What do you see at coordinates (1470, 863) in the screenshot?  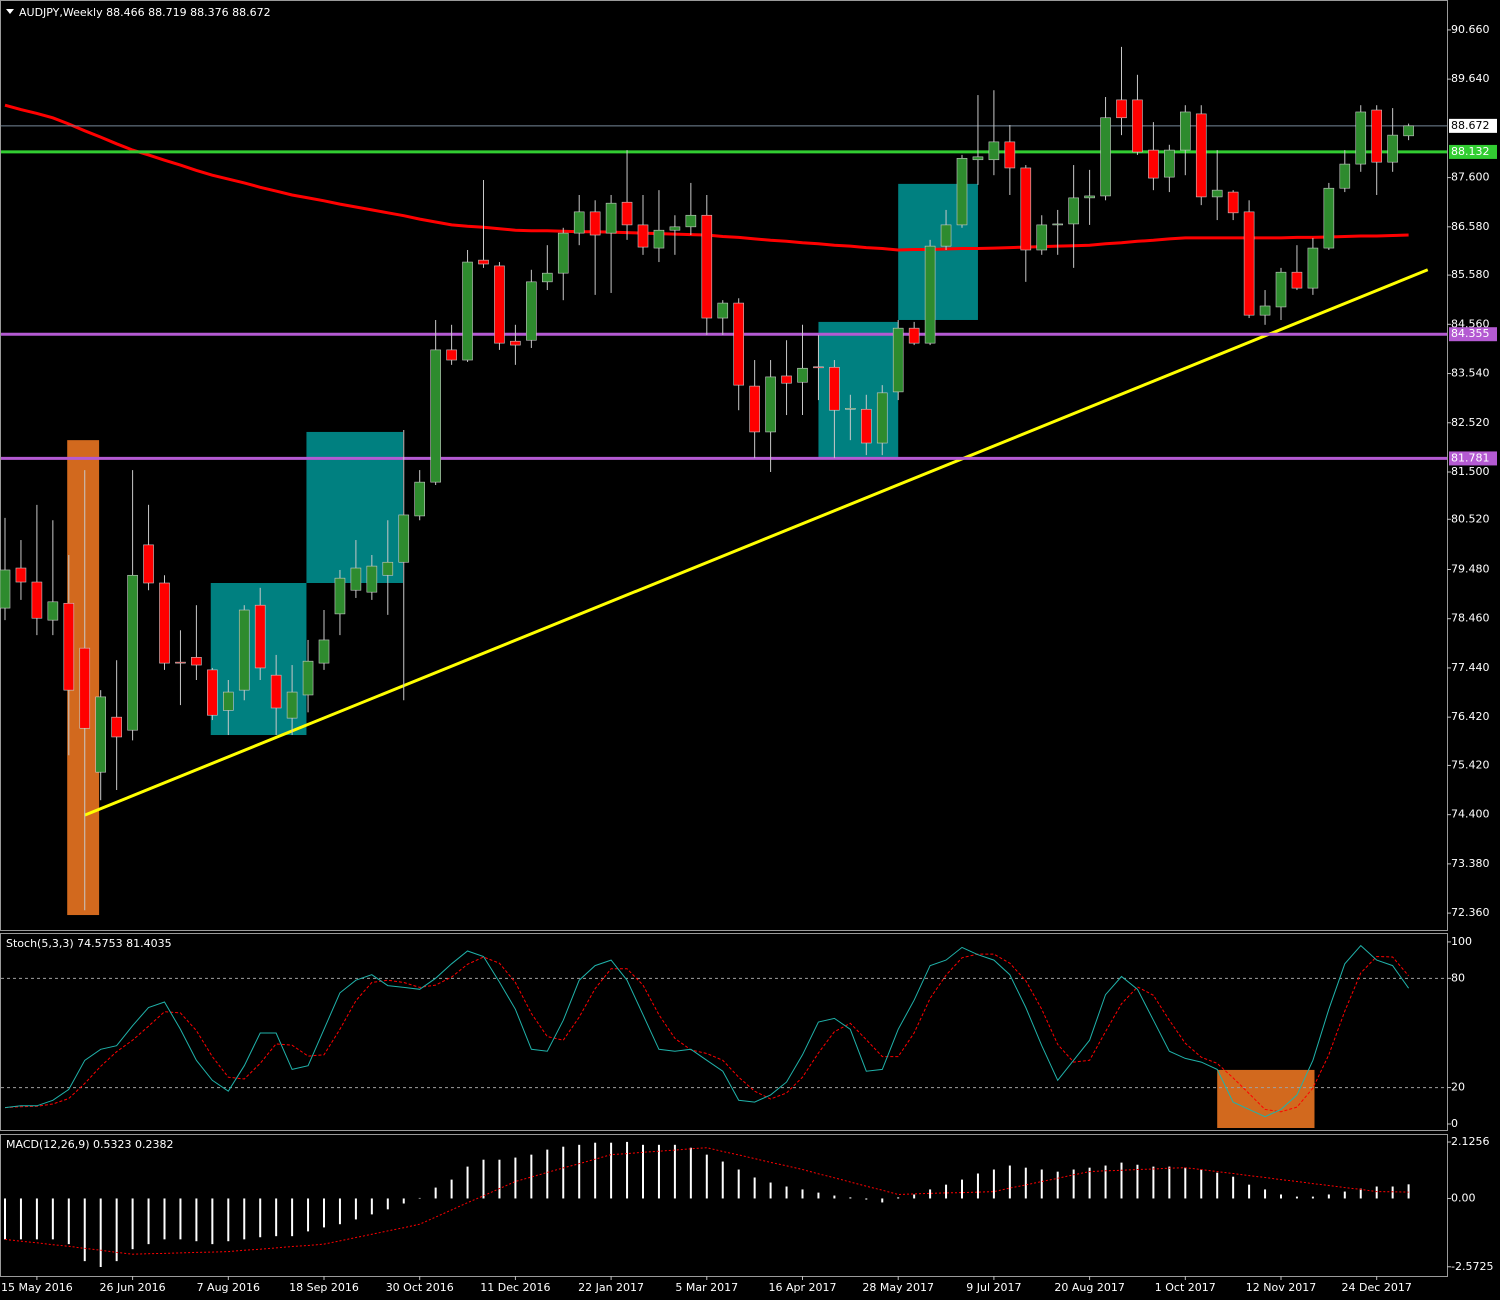 I see `y-tick-label: 73.380` at bounding box center [1470, 863].